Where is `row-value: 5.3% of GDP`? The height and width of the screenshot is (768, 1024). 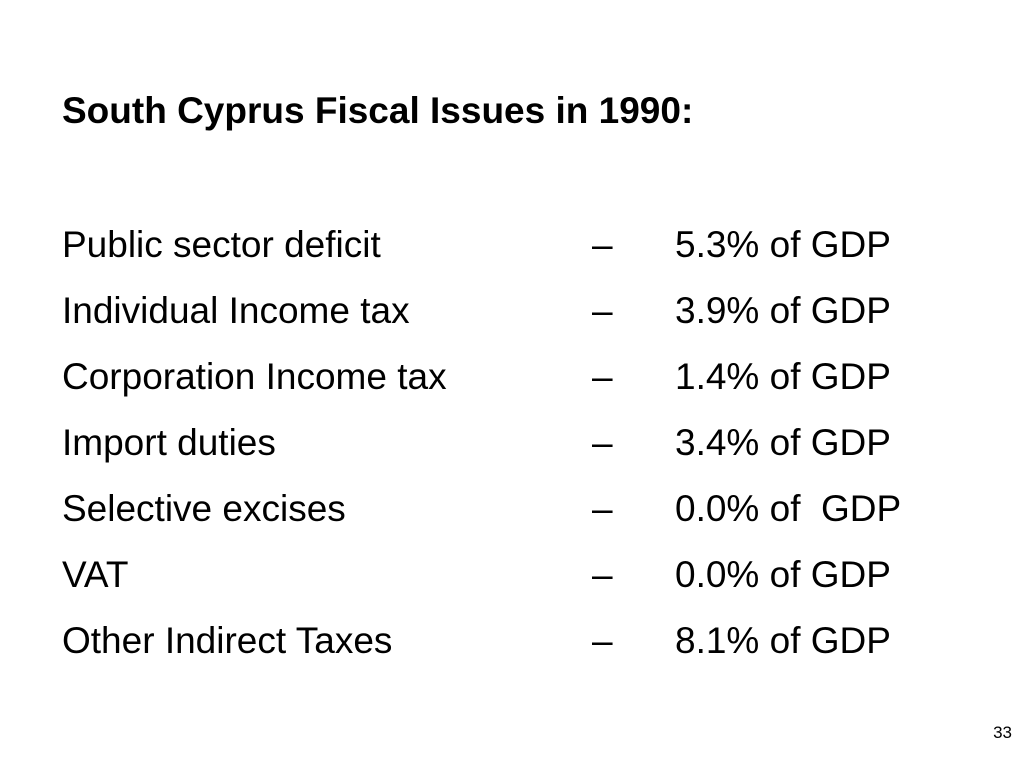 row-value: 5.3% of GDP is located at coordinates (783, 244).